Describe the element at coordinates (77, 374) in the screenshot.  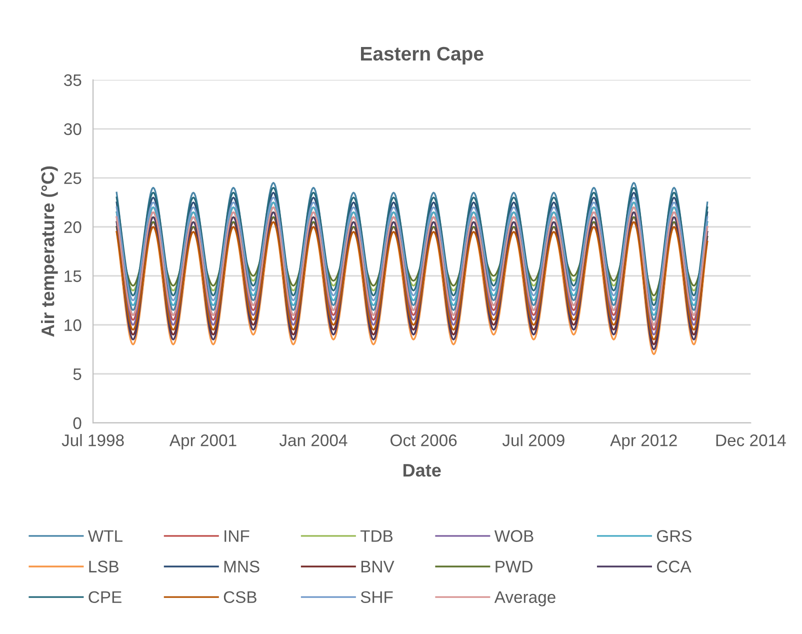
I see `y-tick-label: 5` at that location.